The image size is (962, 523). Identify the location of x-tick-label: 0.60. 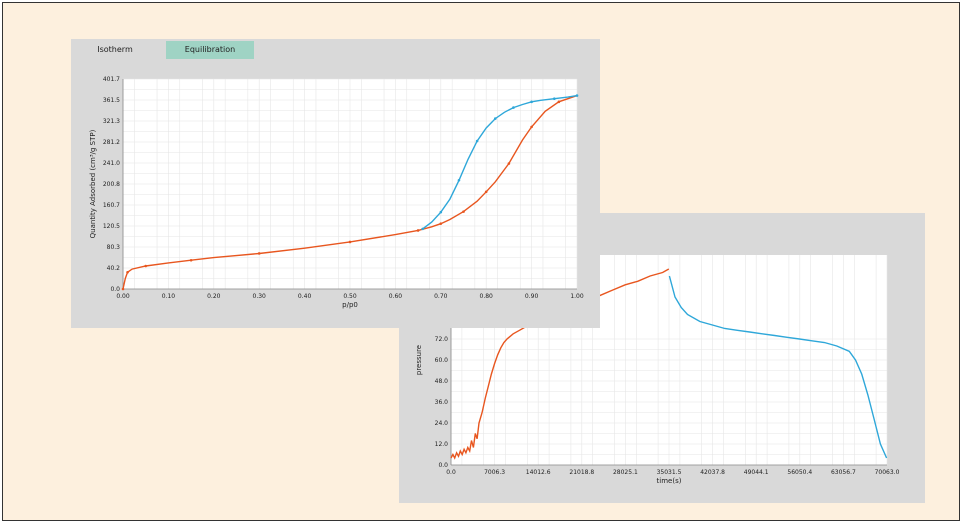
(396, 296).